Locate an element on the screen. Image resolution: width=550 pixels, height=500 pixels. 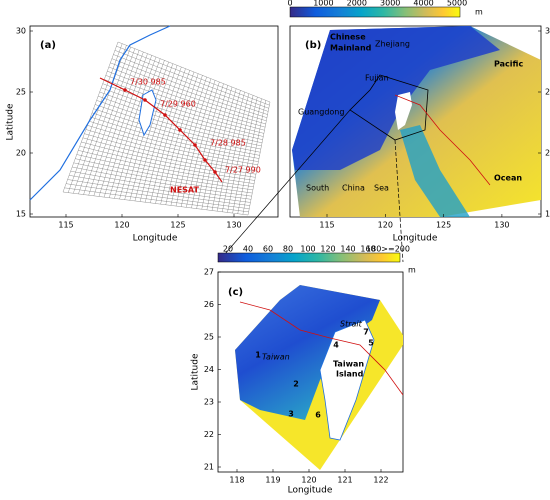
colorbar-tick-label: 1000 is located at coordinates (323, 4).